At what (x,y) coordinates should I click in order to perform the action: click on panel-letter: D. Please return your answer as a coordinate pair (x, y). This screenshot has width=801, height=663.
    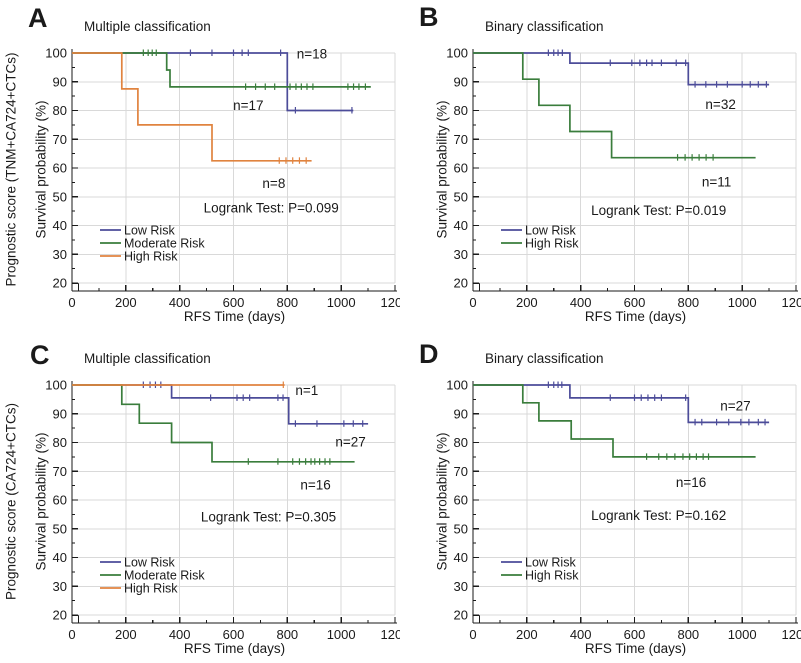
    Looking at the image, I should click on (429, 354).